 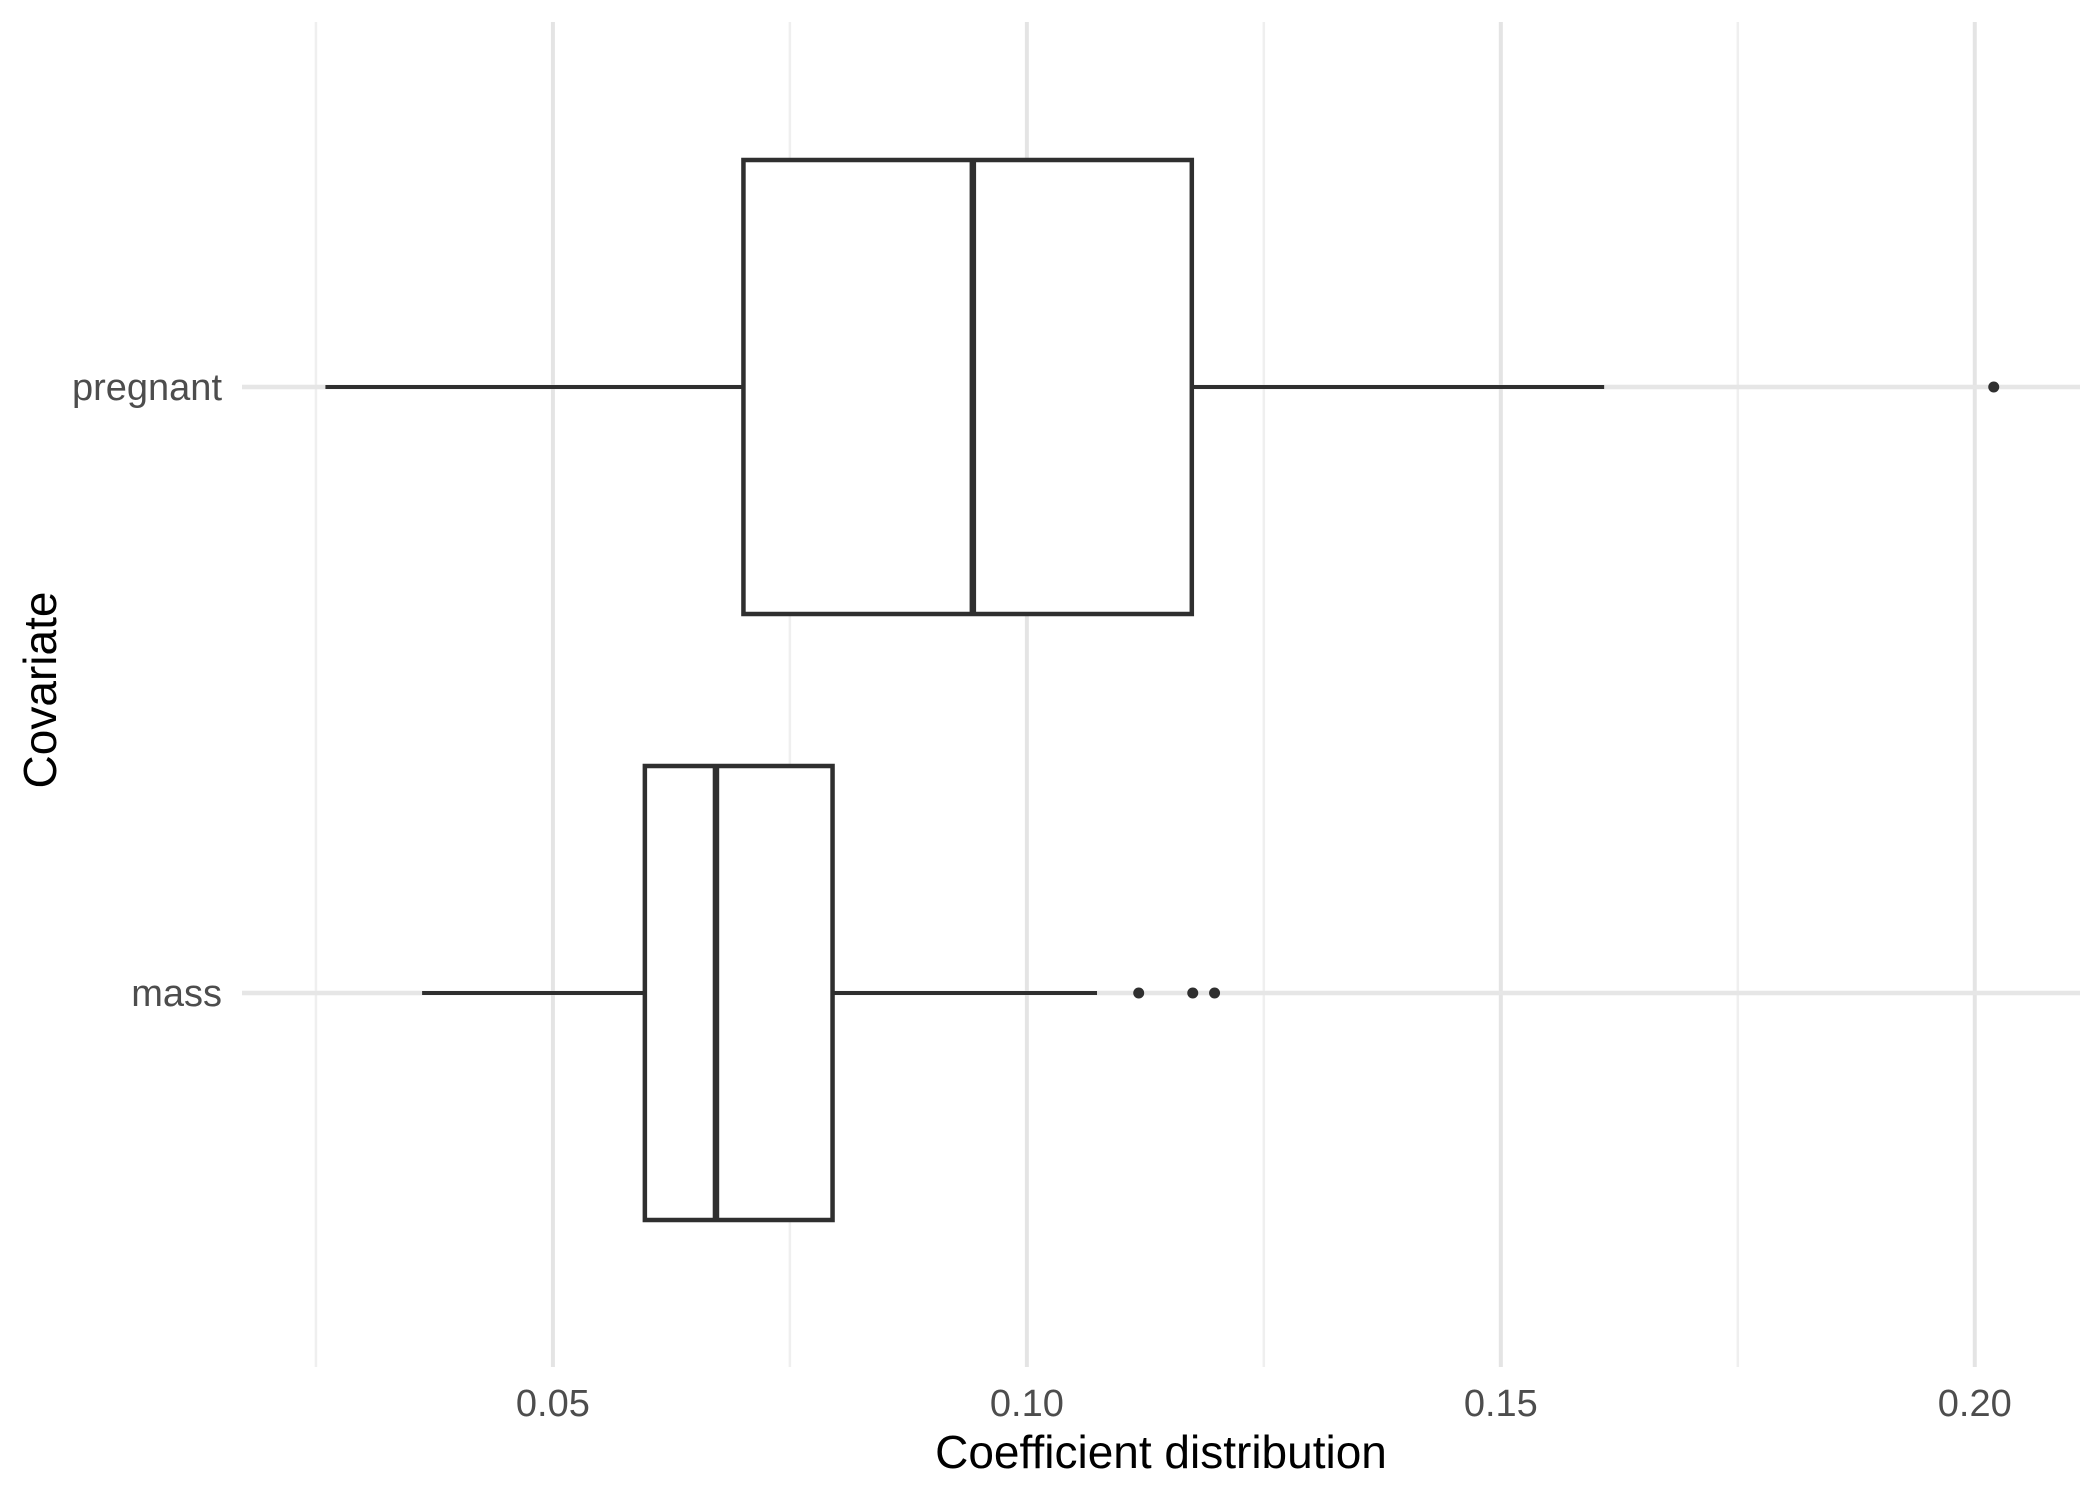 I want to click on category-label: pregnant, so click(x=147, y=388).